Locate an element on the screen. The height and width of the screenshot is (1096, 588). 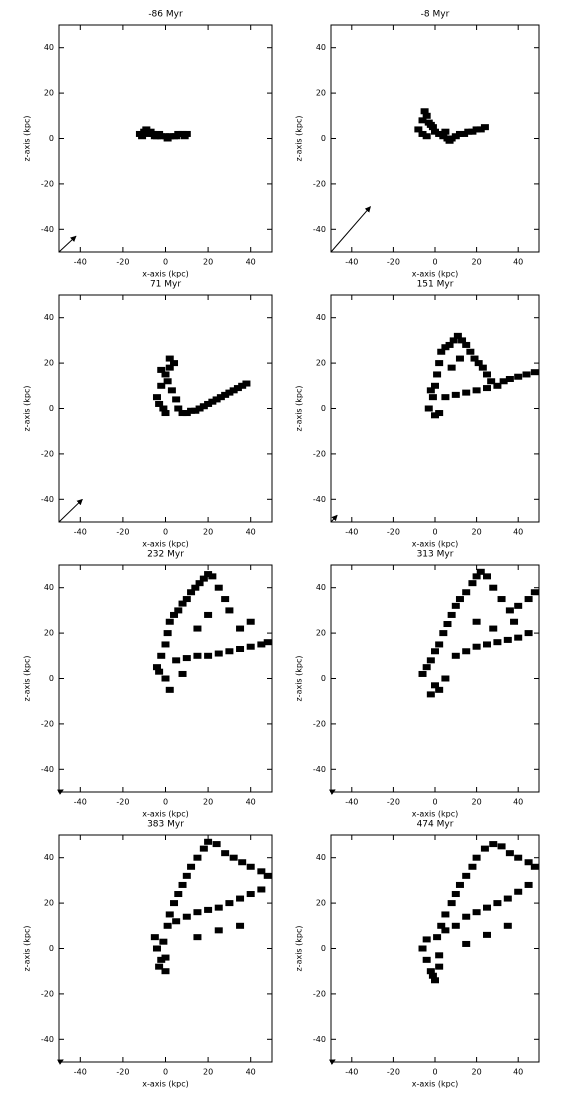
y-tick-label: 20 is located at coordinates (49, 633).